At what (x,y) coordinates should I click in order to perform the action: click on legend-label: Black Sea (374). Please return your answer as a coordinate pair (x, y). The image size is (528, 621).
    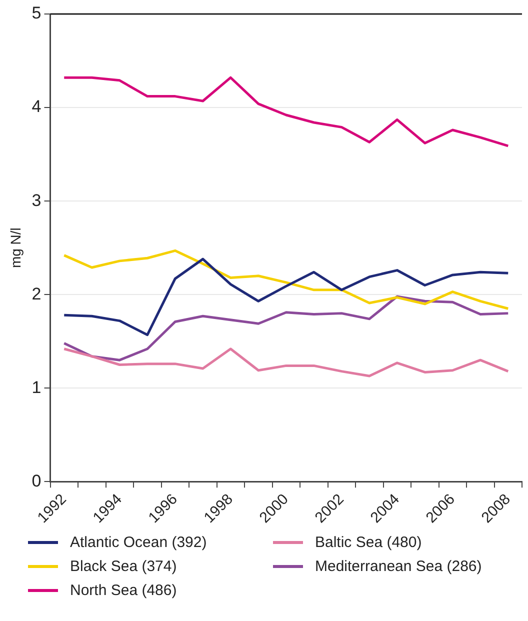
    Looking at the image, I should click on (123, 566).